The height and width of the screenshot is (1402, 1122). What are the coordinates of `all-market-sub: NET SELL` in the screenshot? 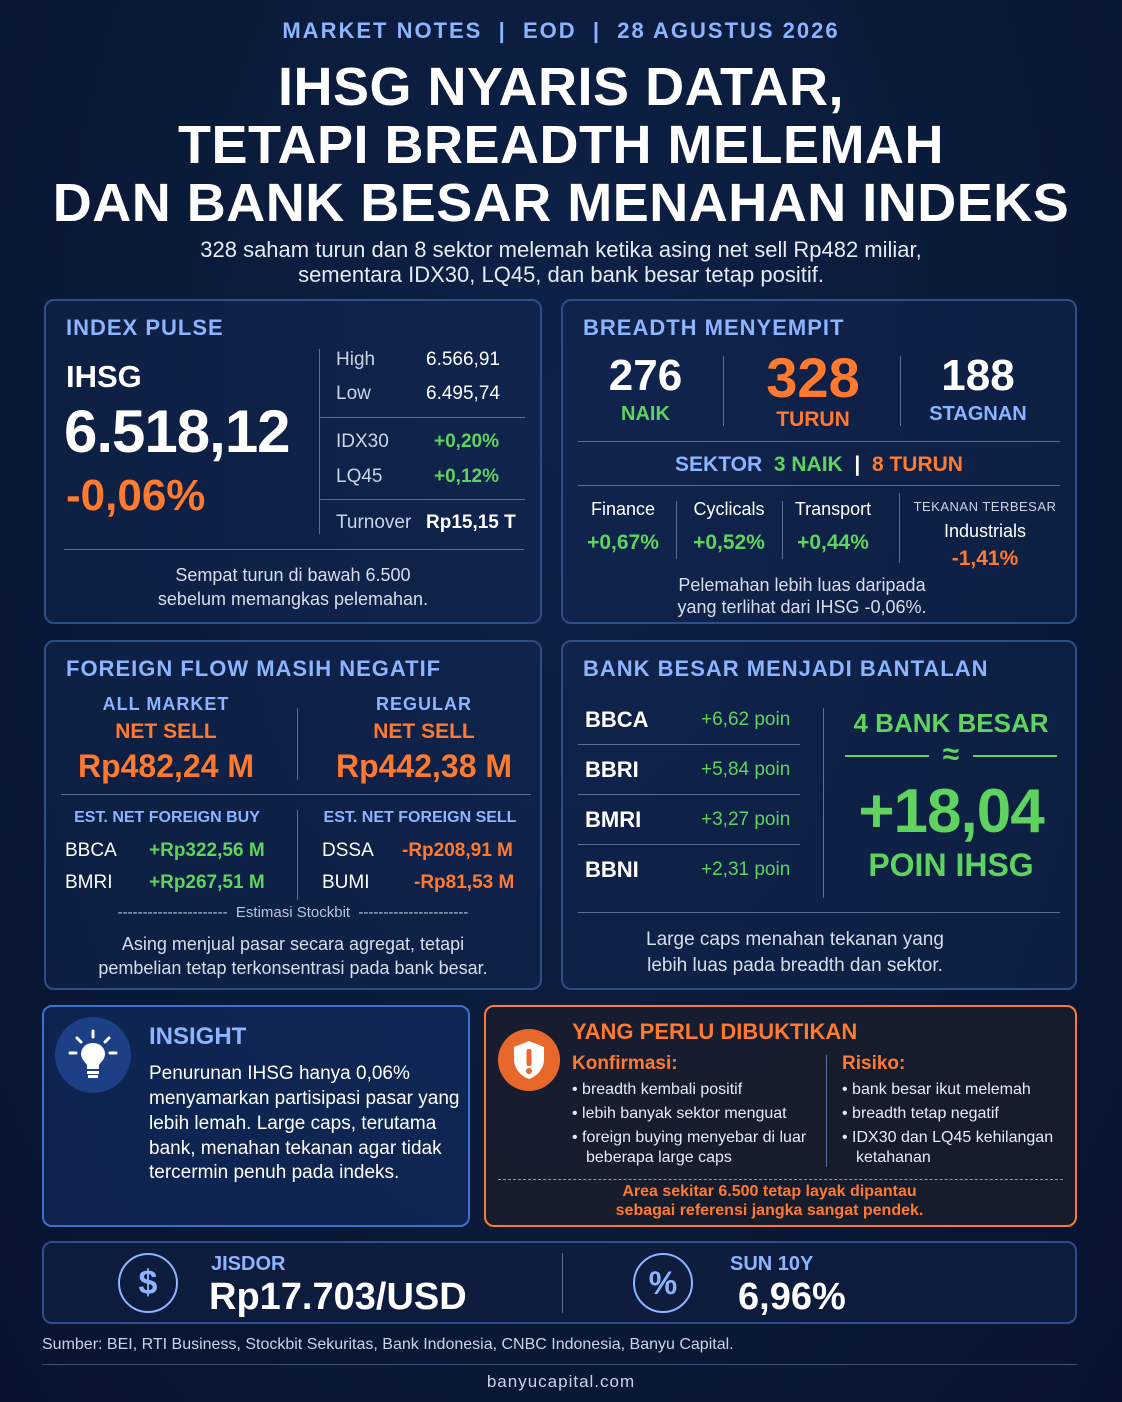 It's located at (166, 731).